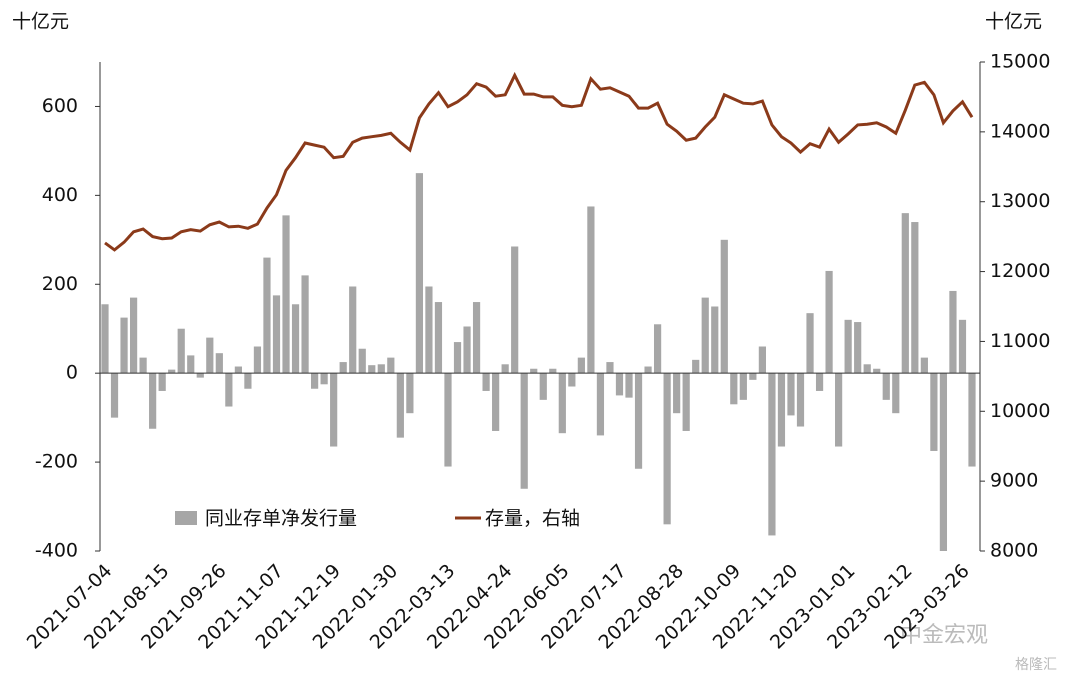 This screenshot has width=1080, height=687. What do you see at coordinates (60, 106) in the screenshot?
I see `y-tick-label: 600` at bounding box center [60, 106].